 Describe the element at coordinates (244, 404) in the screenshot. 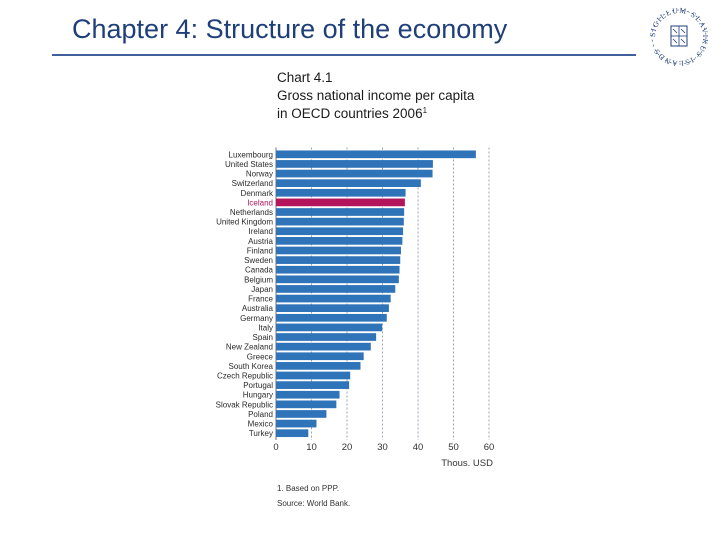

I see `category-label: Slovak Republic` at that location.